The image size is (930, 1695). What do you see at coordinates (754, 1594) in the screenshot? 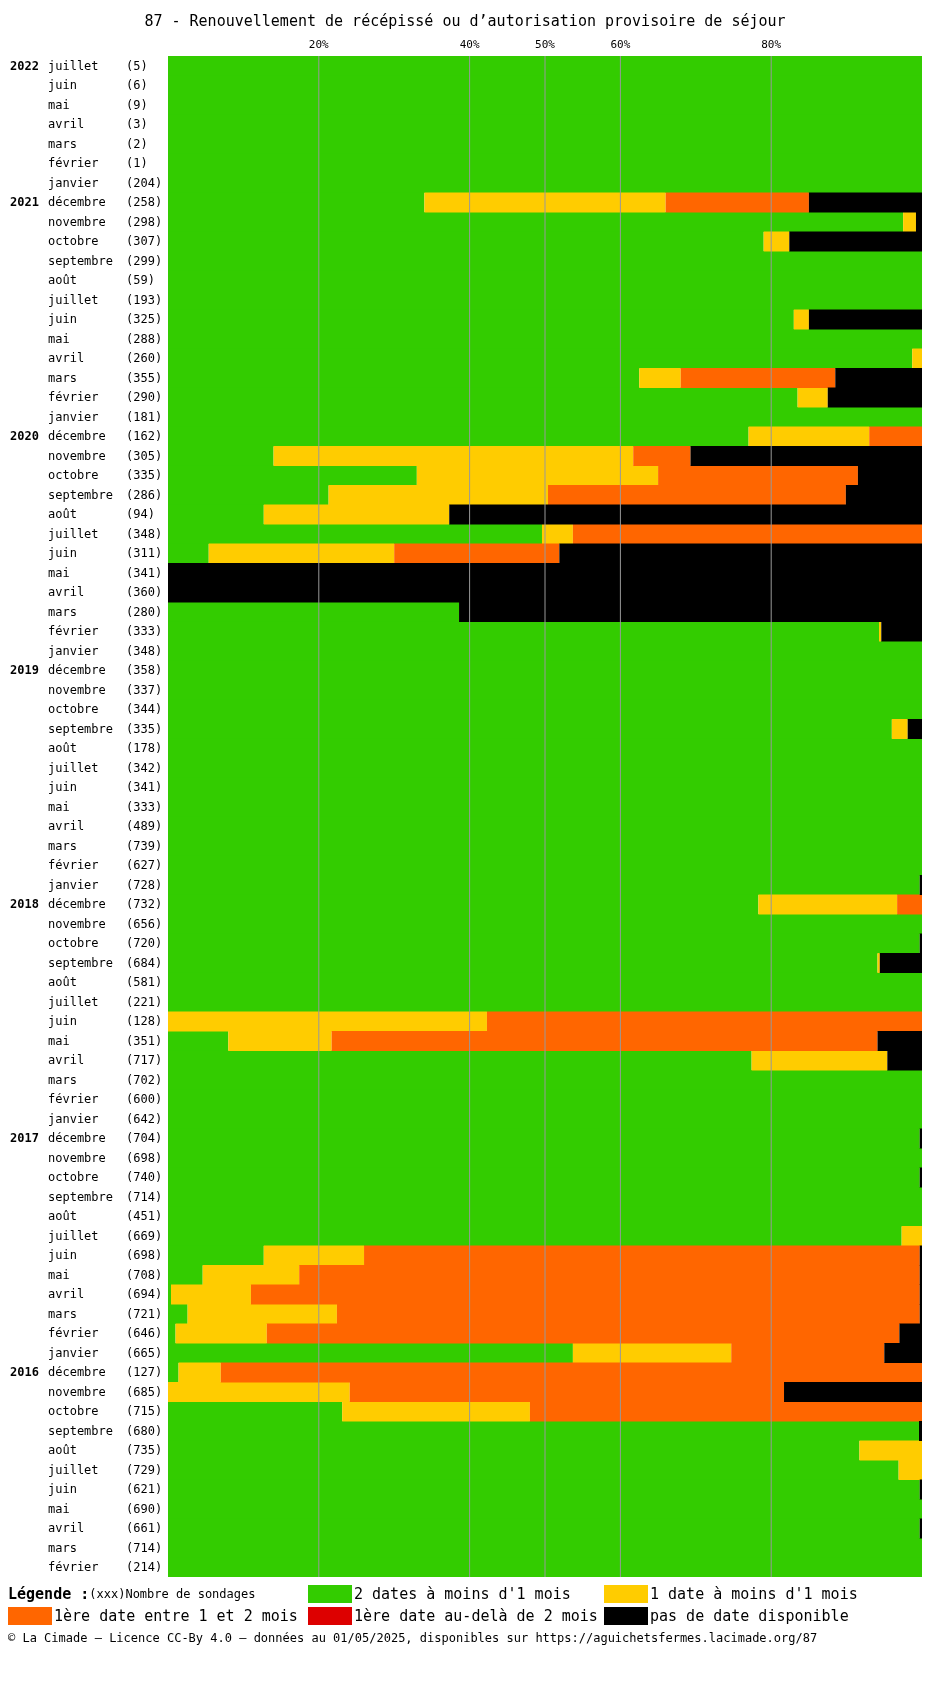
I see `legend-label: 1 date à moins d'1 mois` at bounding box center [754, 1594].